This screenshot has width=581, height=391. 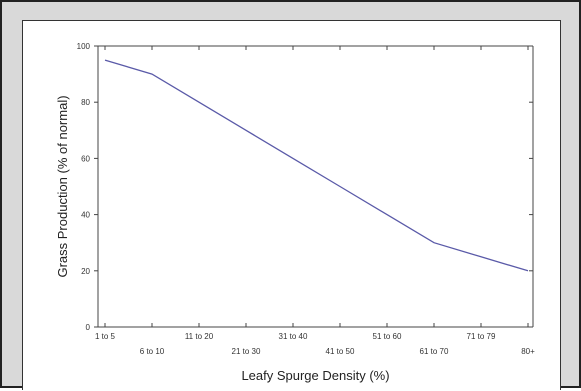 What do you see at coordinates (315, 375) in the screenshot?
I see `x-axis-title: Leafy Spurge Density (%)` at bounding box center [315, 375].